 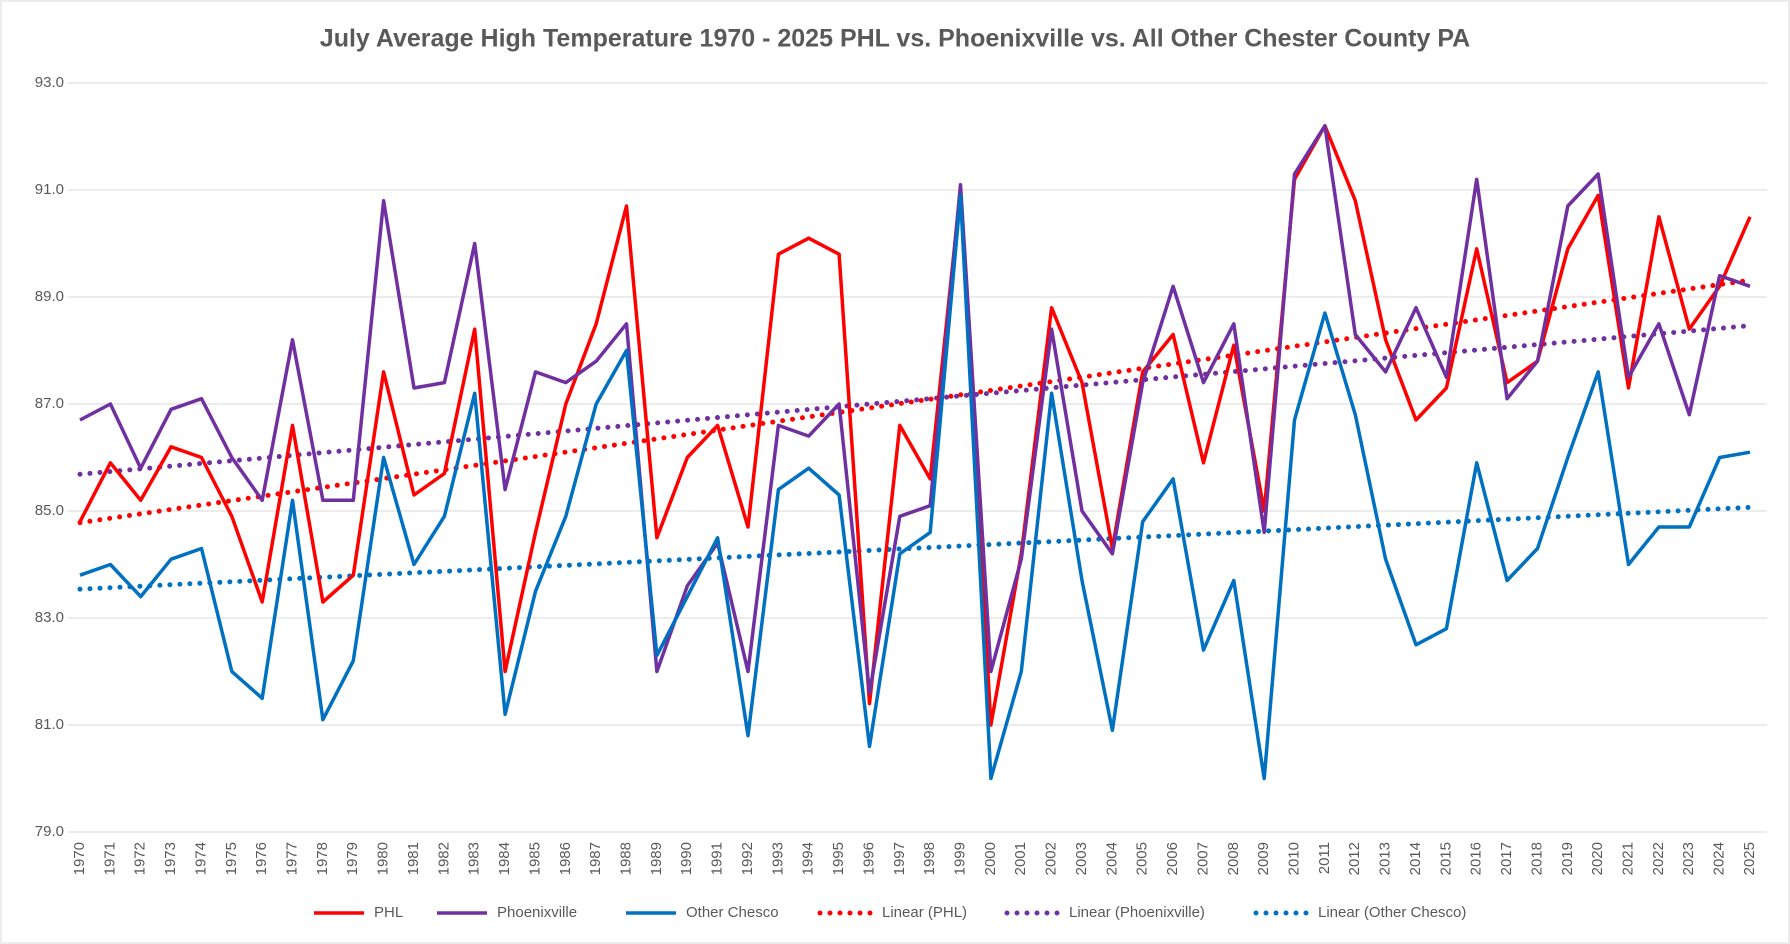 What do you see at coordinates (929, 858) in the screenshot?
I see `x-tick-label: 1998` at bounding box center [929, 858].